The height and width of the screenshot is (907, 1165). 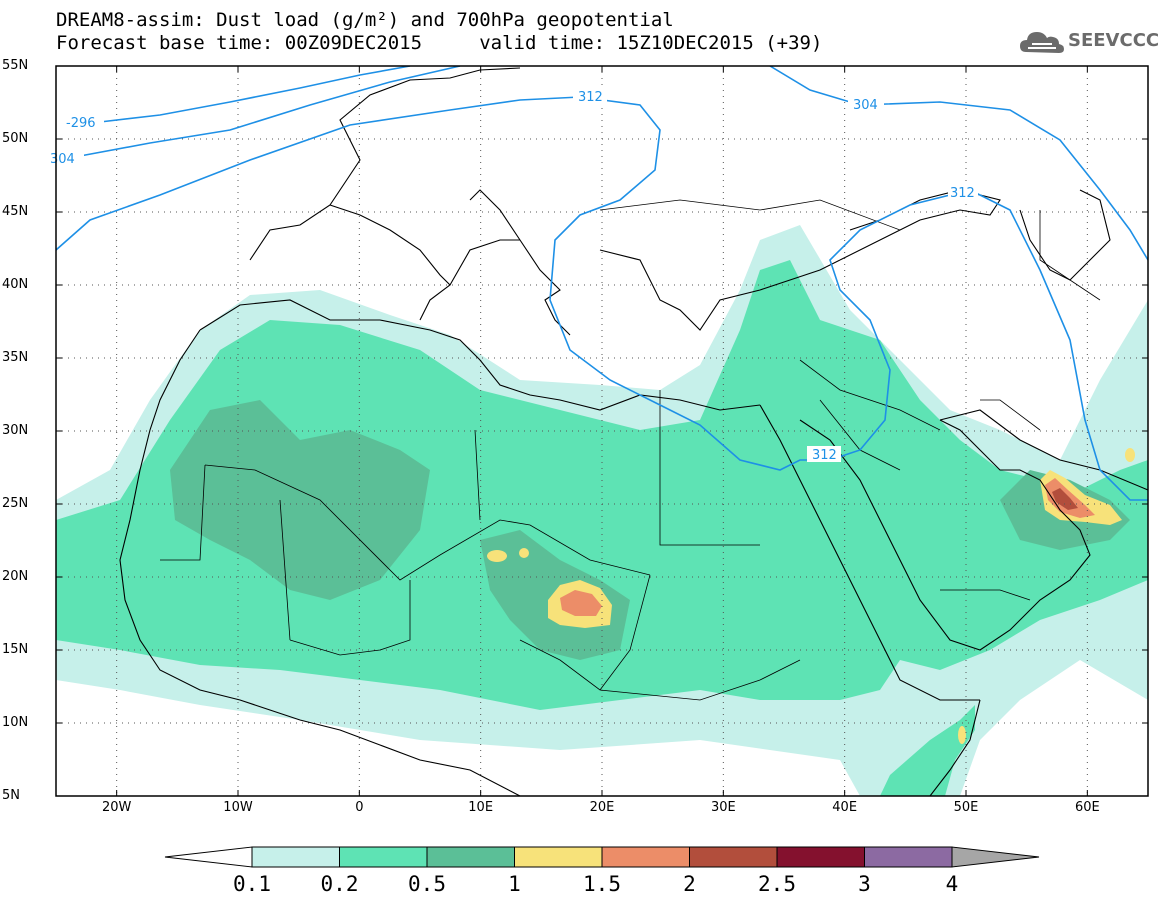 What do you see at coordinates (988, 345) in the screenshot?
I see `contour-312-east` at bounding box center [988, 345].